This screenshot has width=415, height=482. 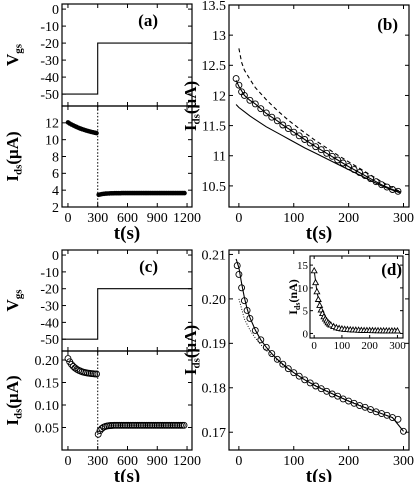 I want to click on panel-label-c: (c), so click(x=148, y=266).